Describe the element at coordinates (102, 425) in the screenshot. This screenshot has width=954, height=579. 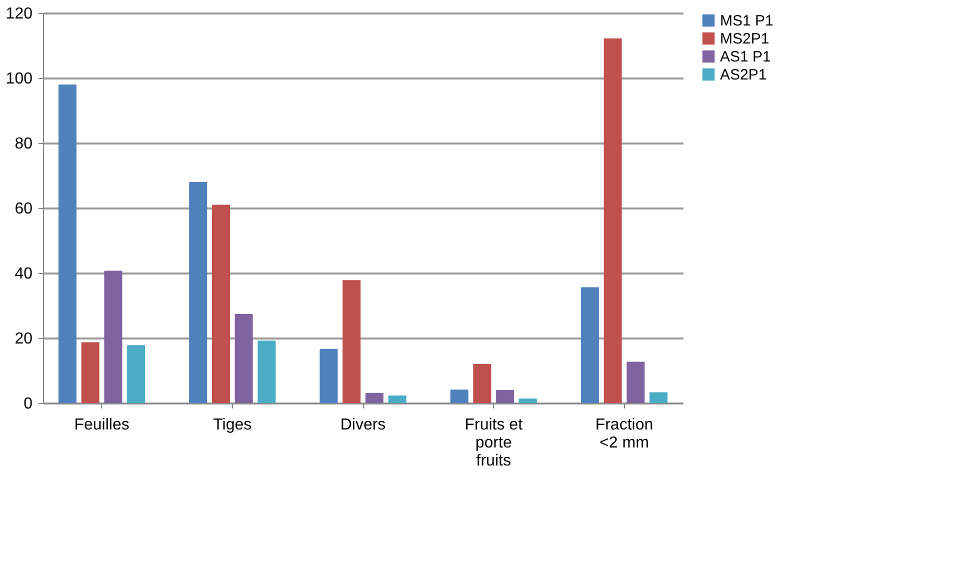
I see `x-tick-label: Feuilles` at that location.